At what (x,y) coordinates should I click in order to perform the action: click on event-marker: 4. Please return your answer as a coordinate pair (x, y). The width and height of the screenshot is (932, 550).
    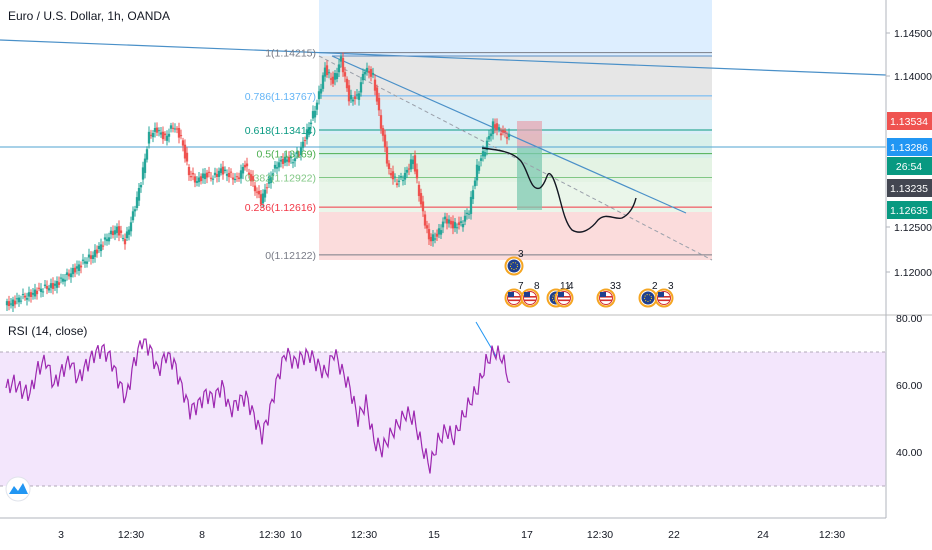
    Looking at the image, I should click on (564, 294).